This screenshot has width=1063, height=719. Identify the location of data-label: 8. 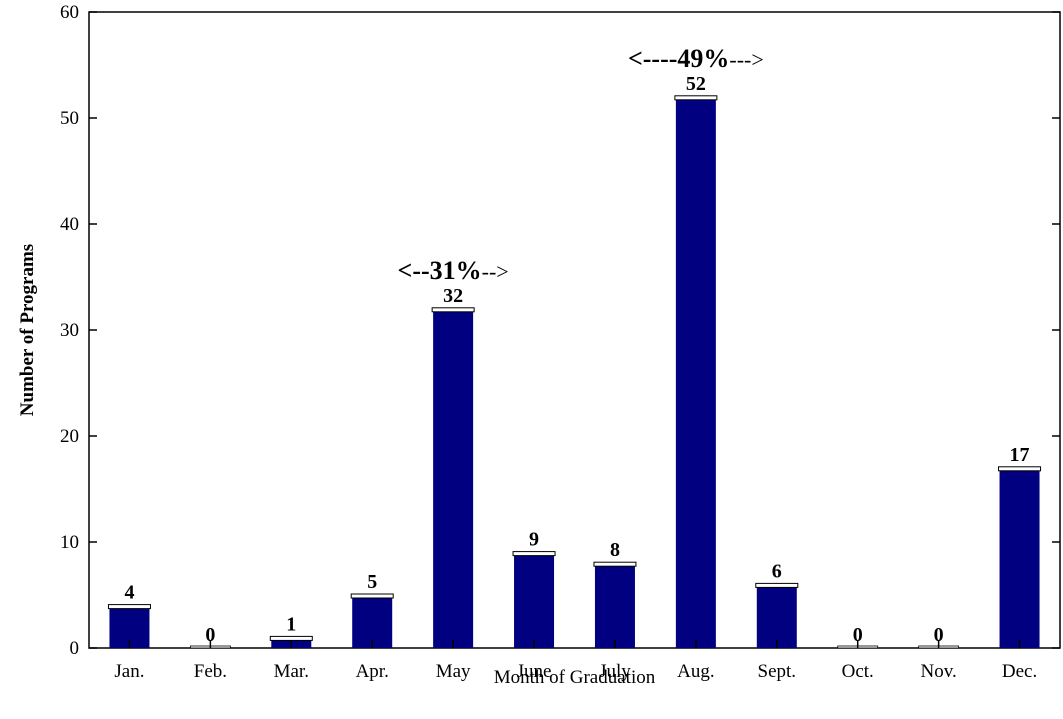
(615, 550).